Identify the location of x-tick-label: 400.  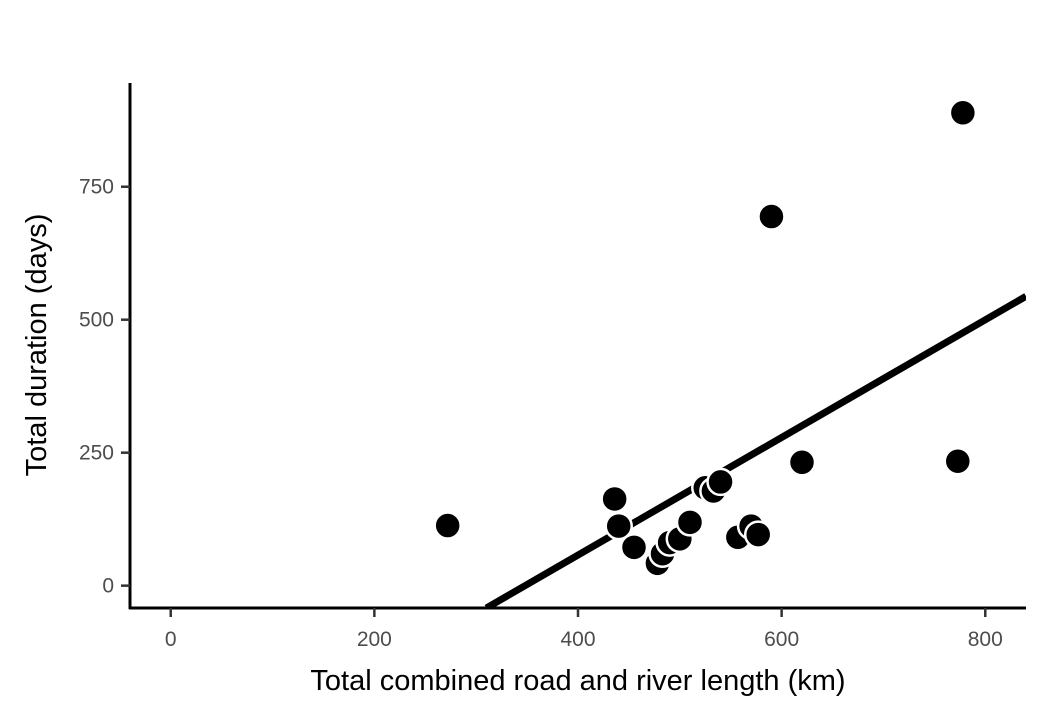
(577, 639).